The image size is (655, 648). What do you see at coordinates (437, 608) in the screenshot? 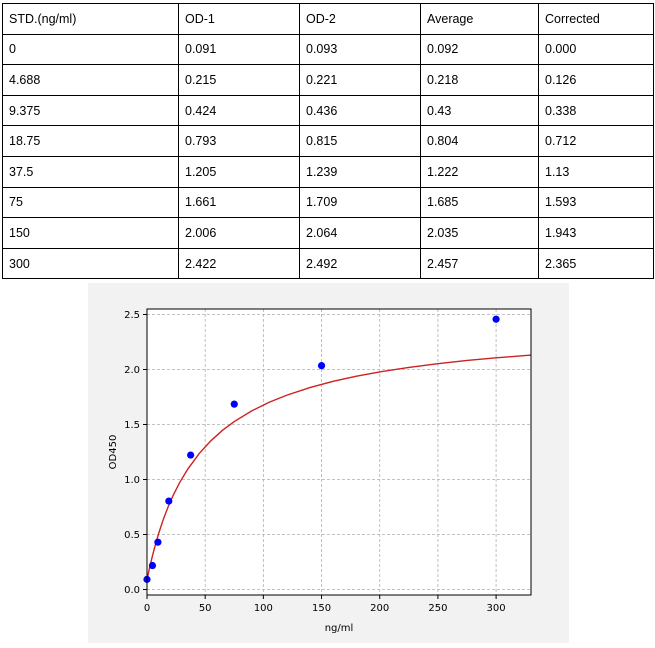
I see `x-tick-label: 250` at bounding box center [437, 608].